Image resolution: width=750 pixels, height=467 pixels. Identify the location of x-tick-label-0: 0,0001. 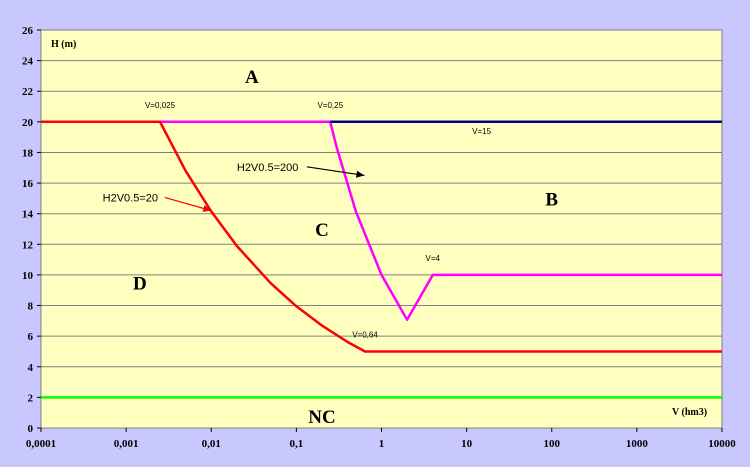
(41, 444).